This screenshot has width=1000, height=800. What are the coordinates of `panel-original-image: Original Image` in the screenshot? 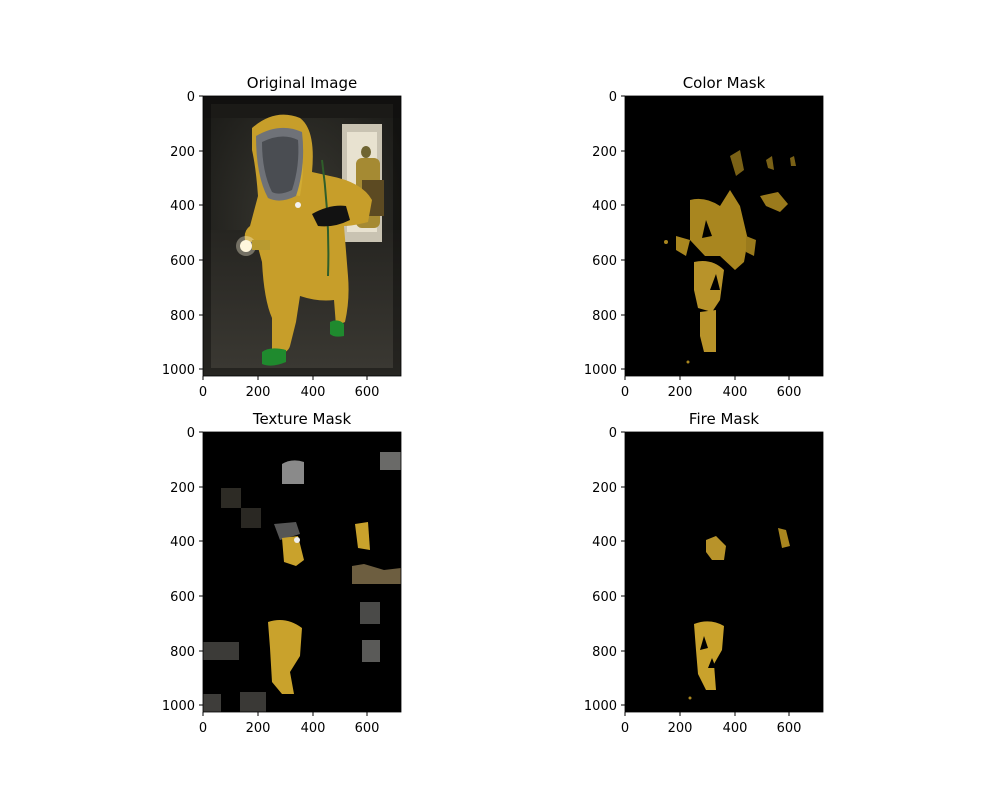 It's located at (282, 237).